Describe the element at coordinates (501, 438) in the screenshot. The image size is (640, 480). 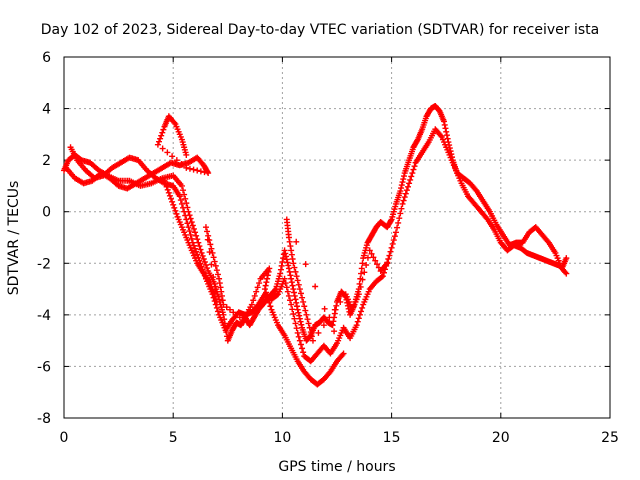
I see `x-tick-label: 20` at that location.